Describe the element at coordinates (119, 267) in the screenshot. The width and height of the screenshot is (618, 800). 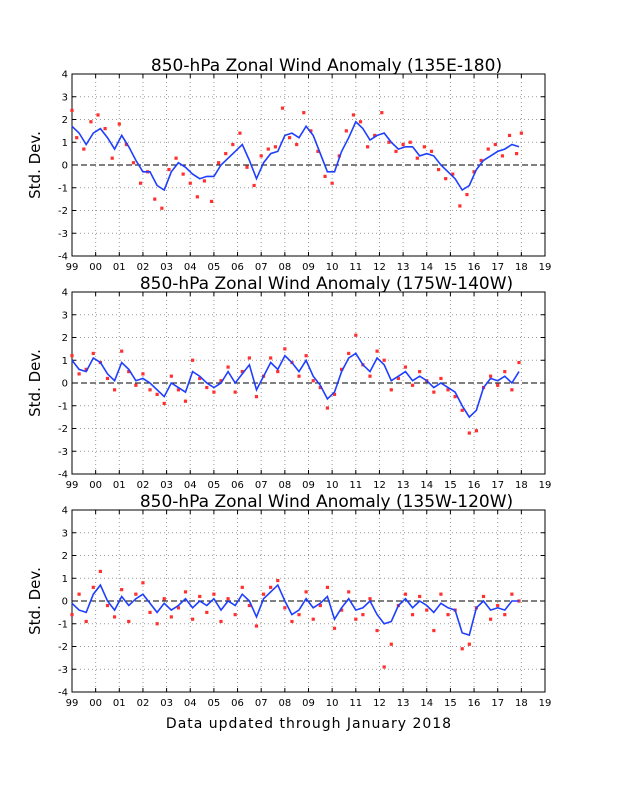
I see `x-tick-label: 01` at that location.